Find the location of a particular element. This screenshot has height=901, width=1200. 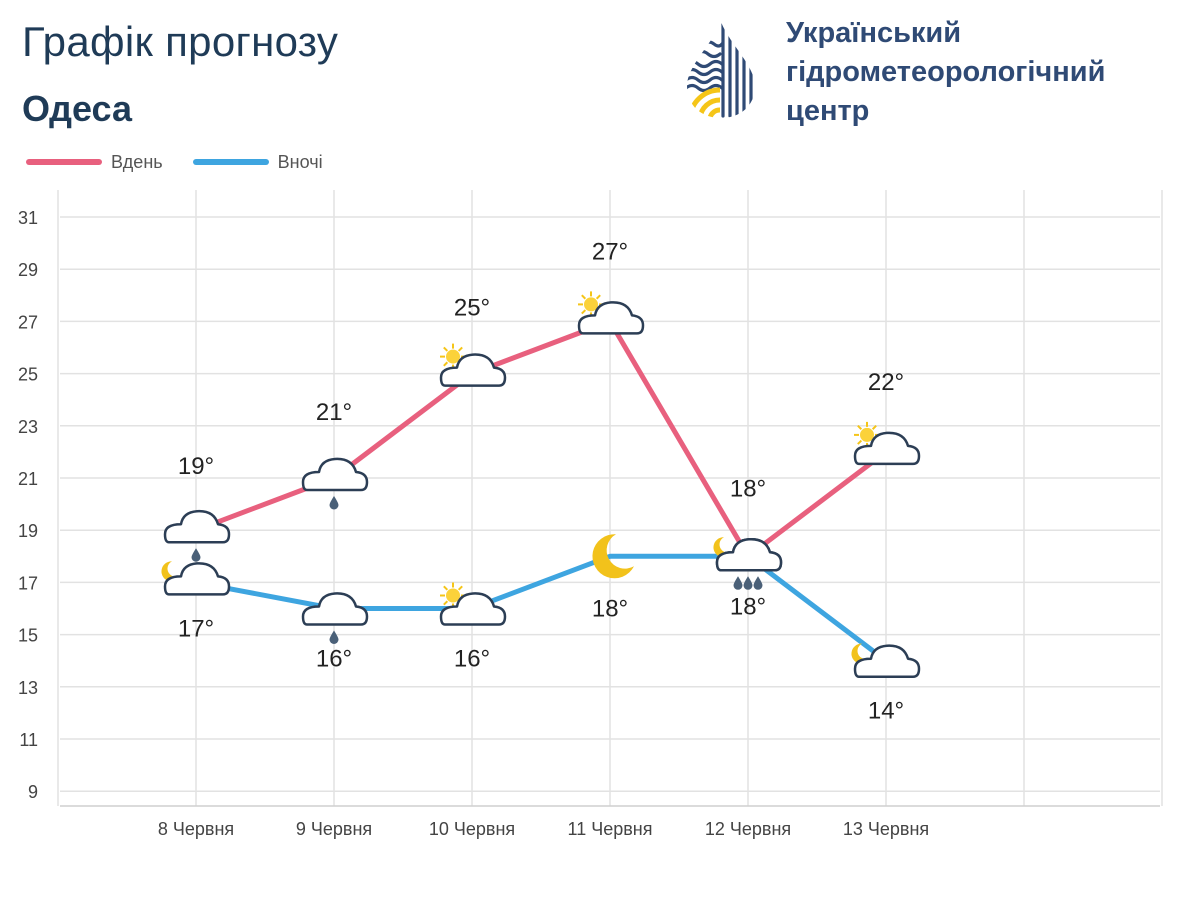

y-tick-label: 25 is located at coordinates (28, 375).